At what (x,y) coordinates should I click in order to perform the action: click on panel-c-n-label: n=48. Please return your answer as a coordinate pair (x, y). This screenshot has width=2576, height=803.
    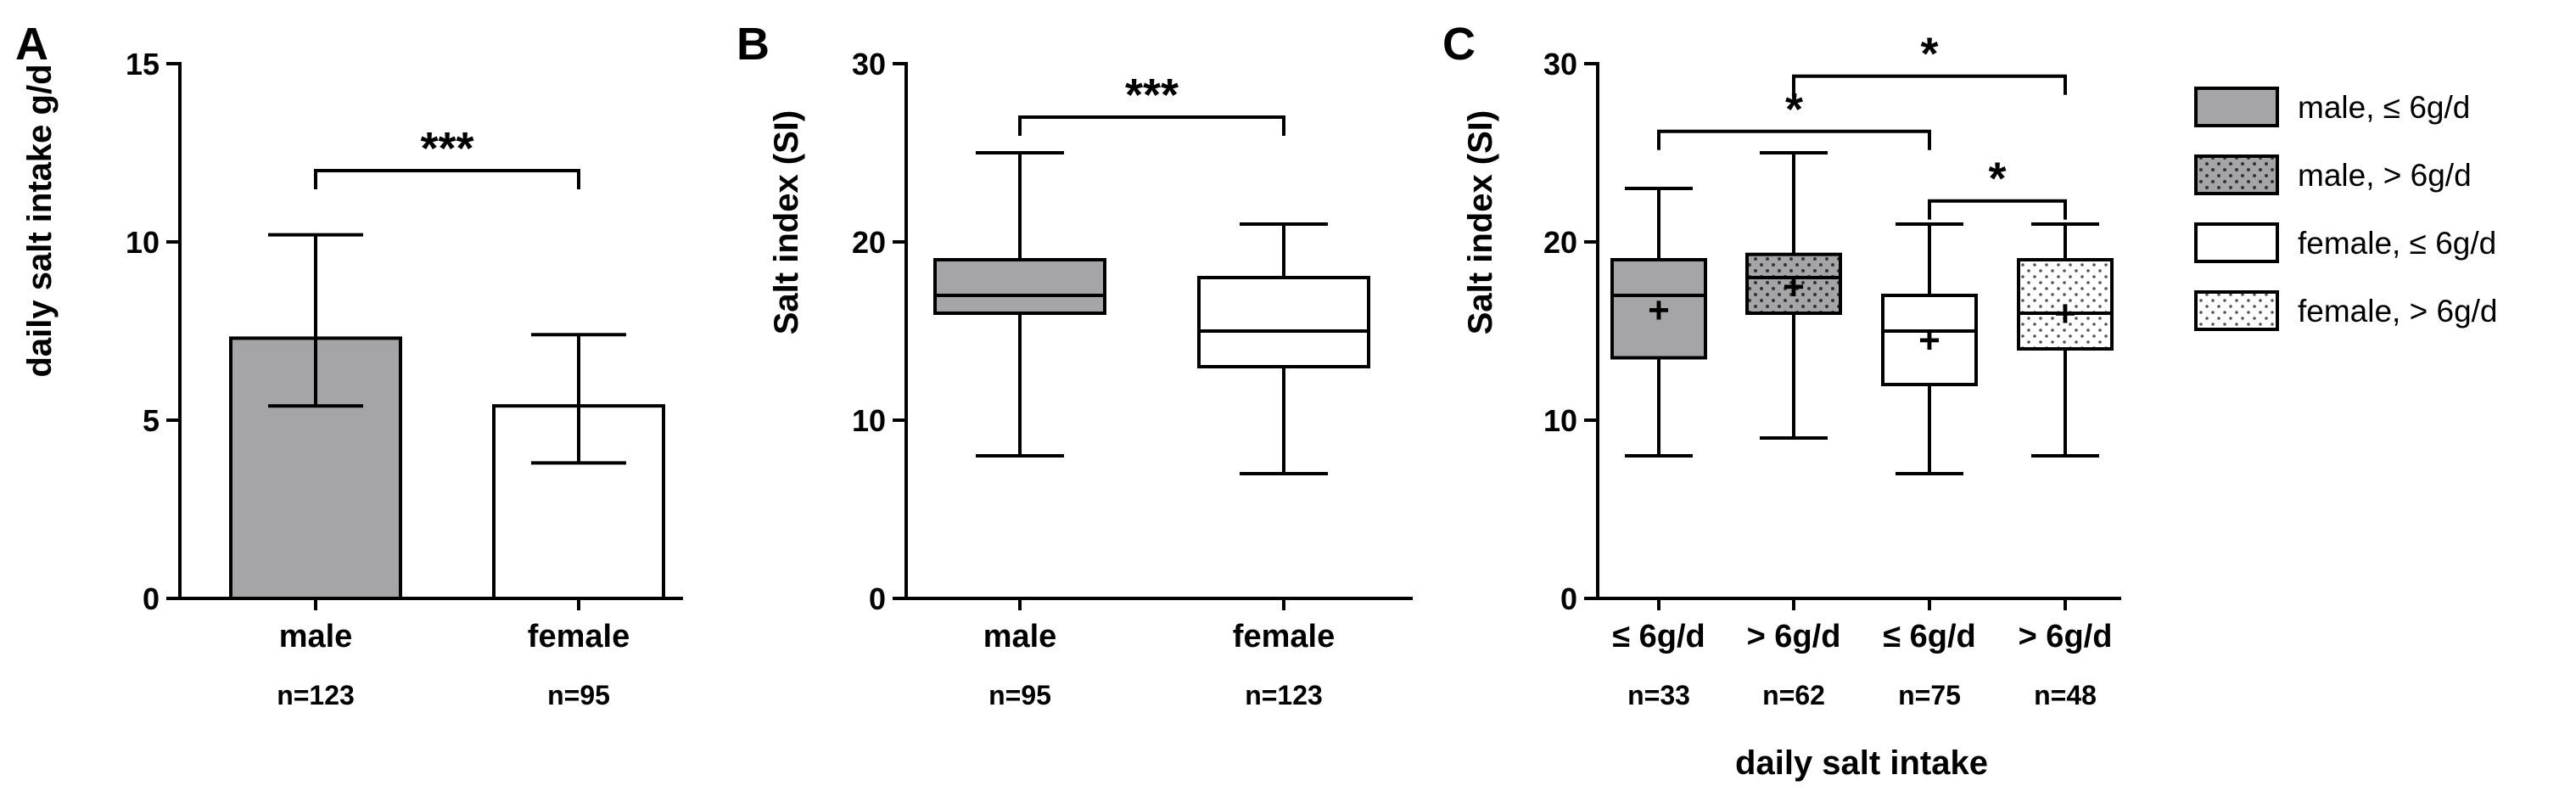
    Looking at the image, I should click on (2065, 695).